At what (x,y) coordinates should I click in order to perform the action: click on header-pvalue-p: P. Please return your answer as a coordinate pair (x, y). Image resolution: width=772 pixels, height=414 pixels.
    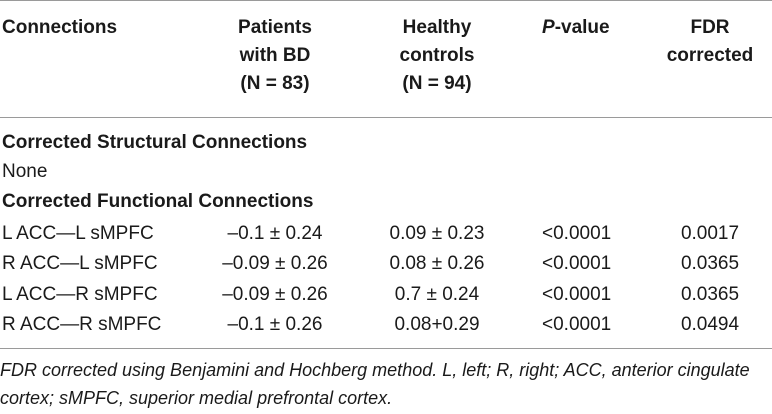
    Looking at the image, I should click on (548, 27).